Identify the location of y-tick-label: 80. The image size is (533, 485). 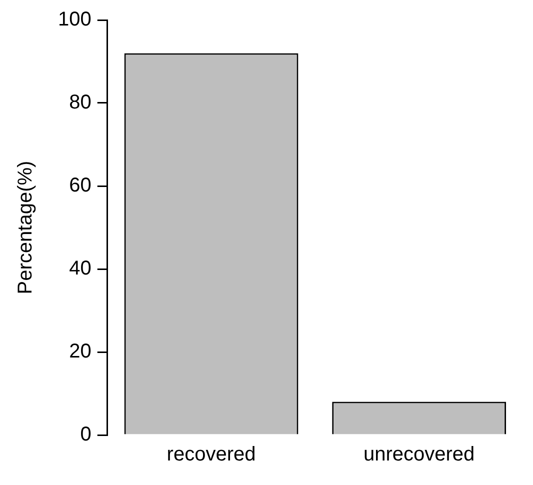
(80, 103).